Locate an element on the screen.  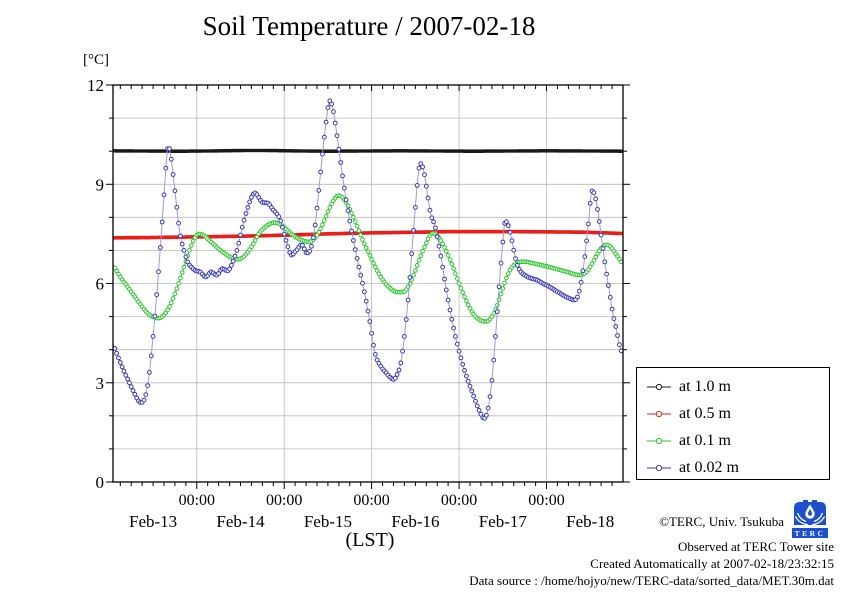
credit-copyright: ©TERC, Univ. Tsukuba is located at coordinates (721, 521).